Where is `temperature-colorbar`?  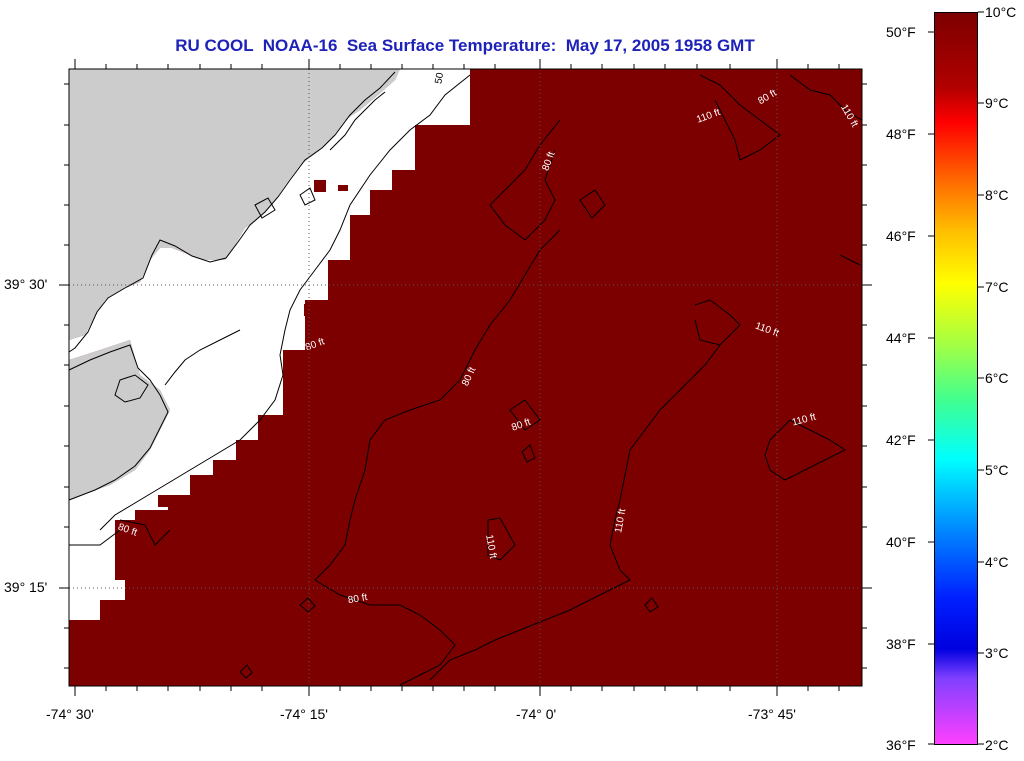
temperature-colorbar is located at coordinates (956, 378).